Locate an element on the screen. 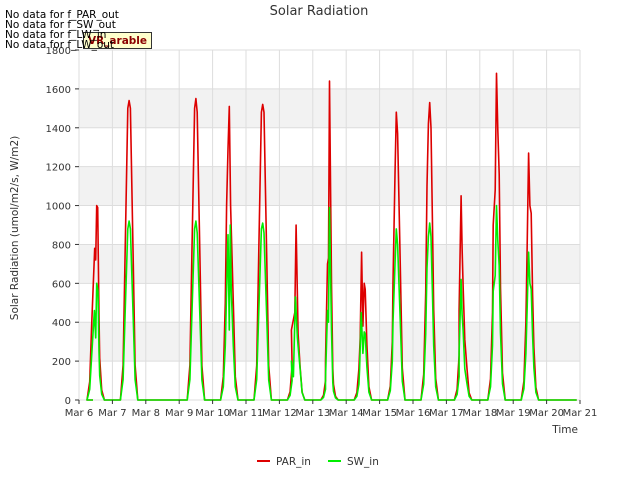  site-badge: VR_arable is located at coordinates (117, 40).